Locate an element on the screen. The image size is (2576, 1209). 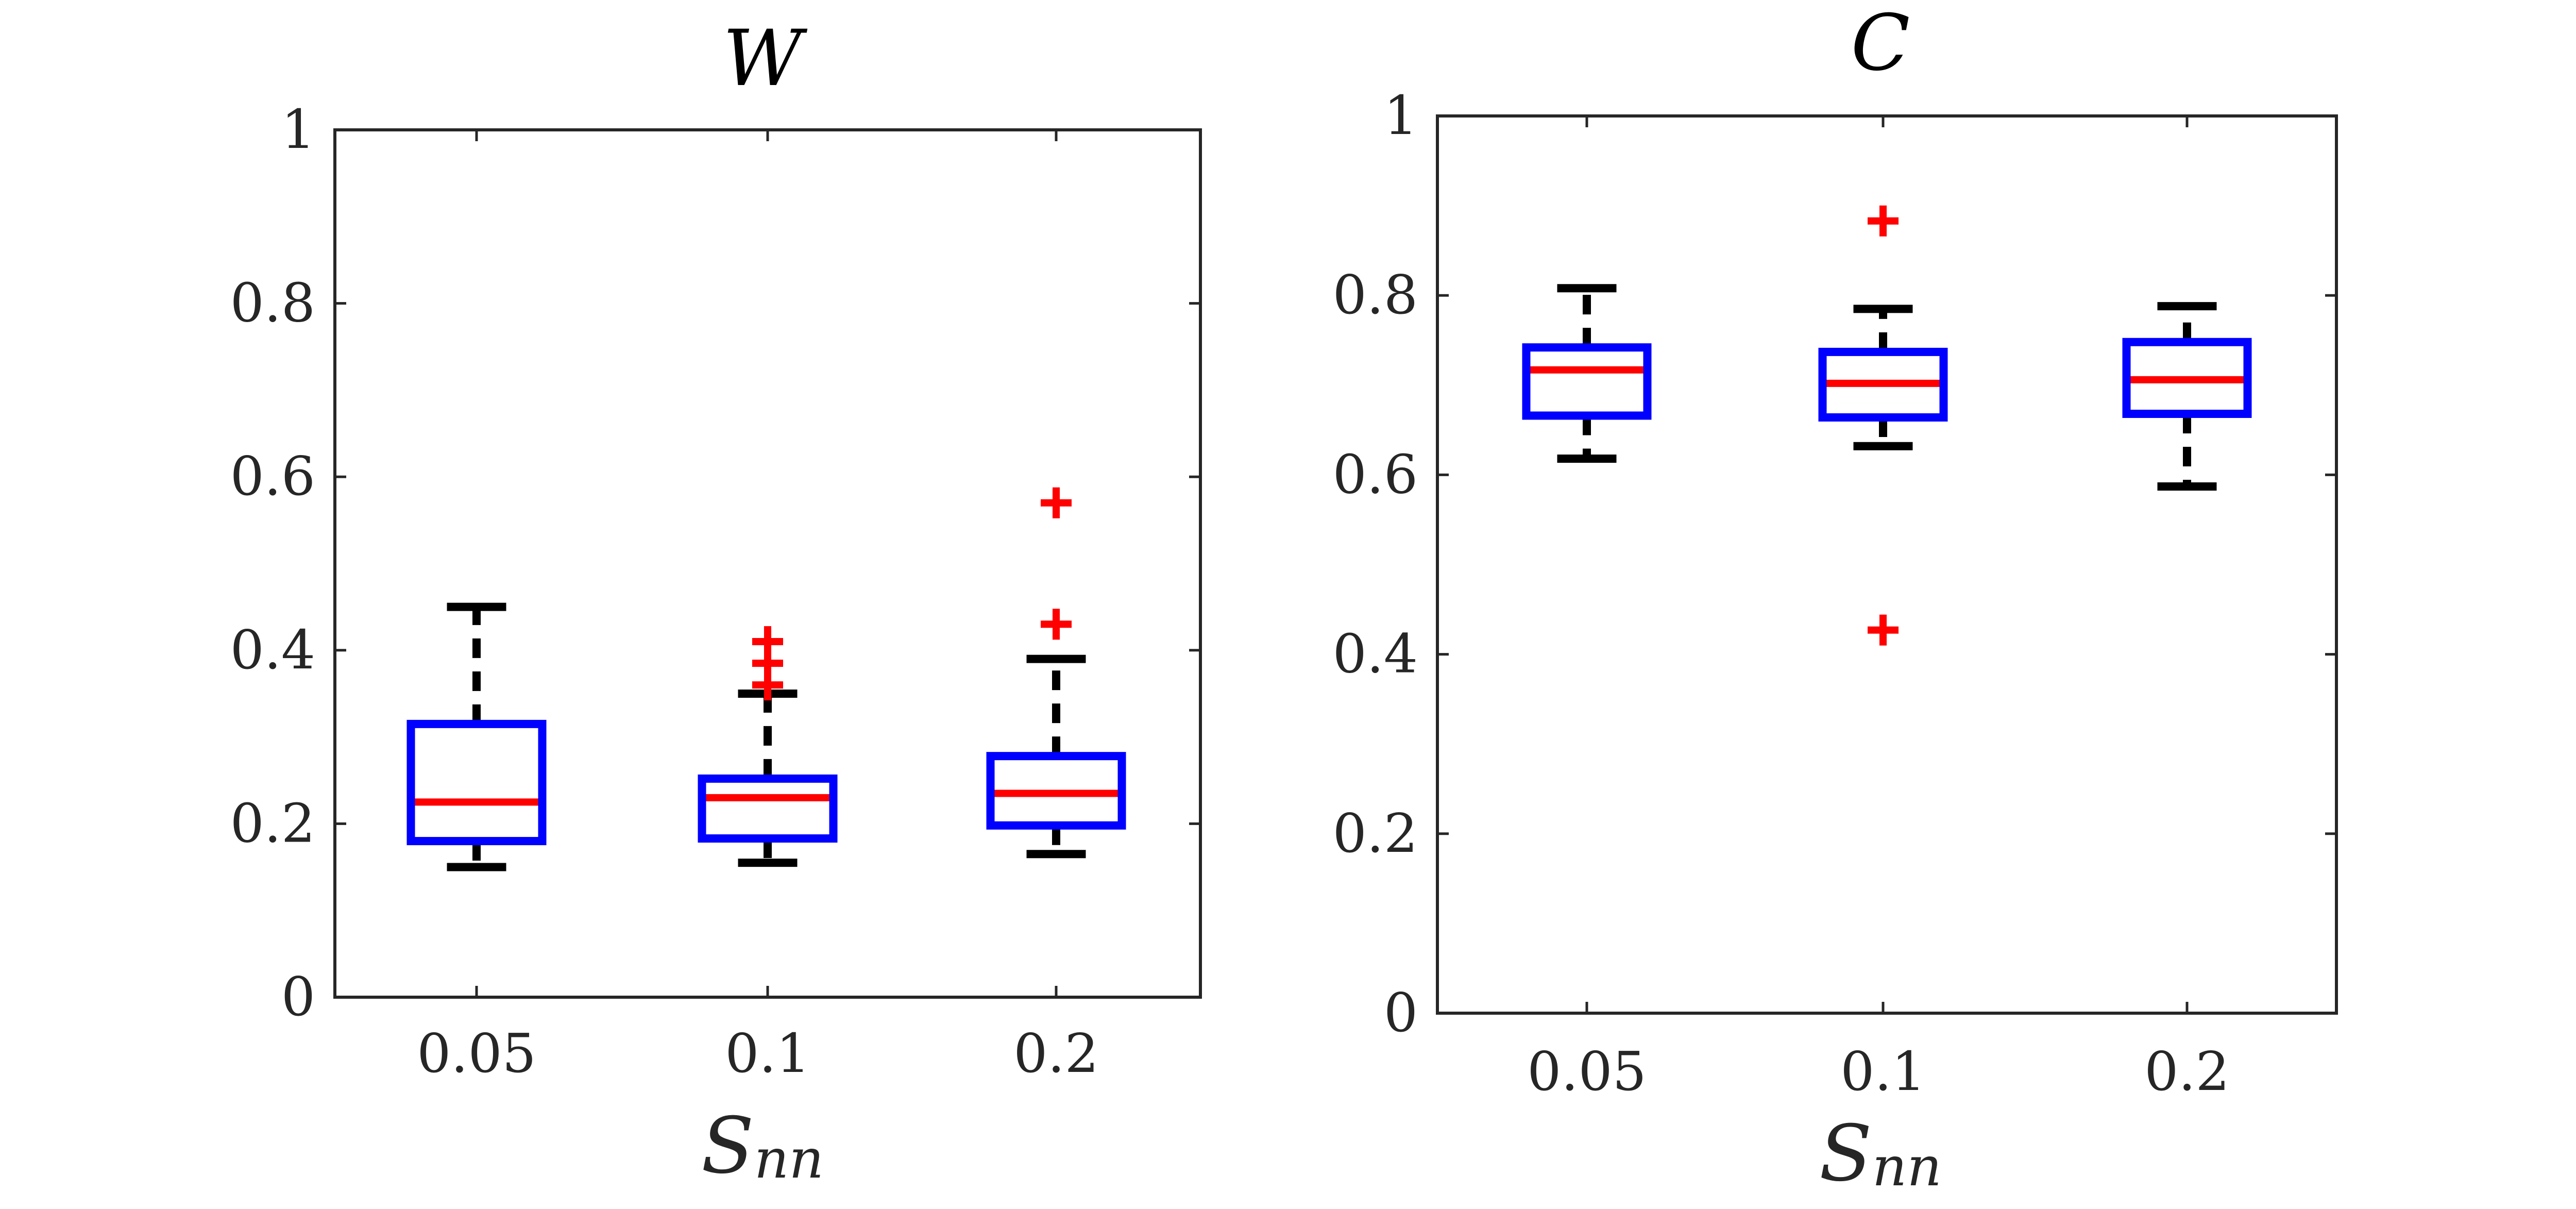
panel-title: W is located at coordinates (766, 59).